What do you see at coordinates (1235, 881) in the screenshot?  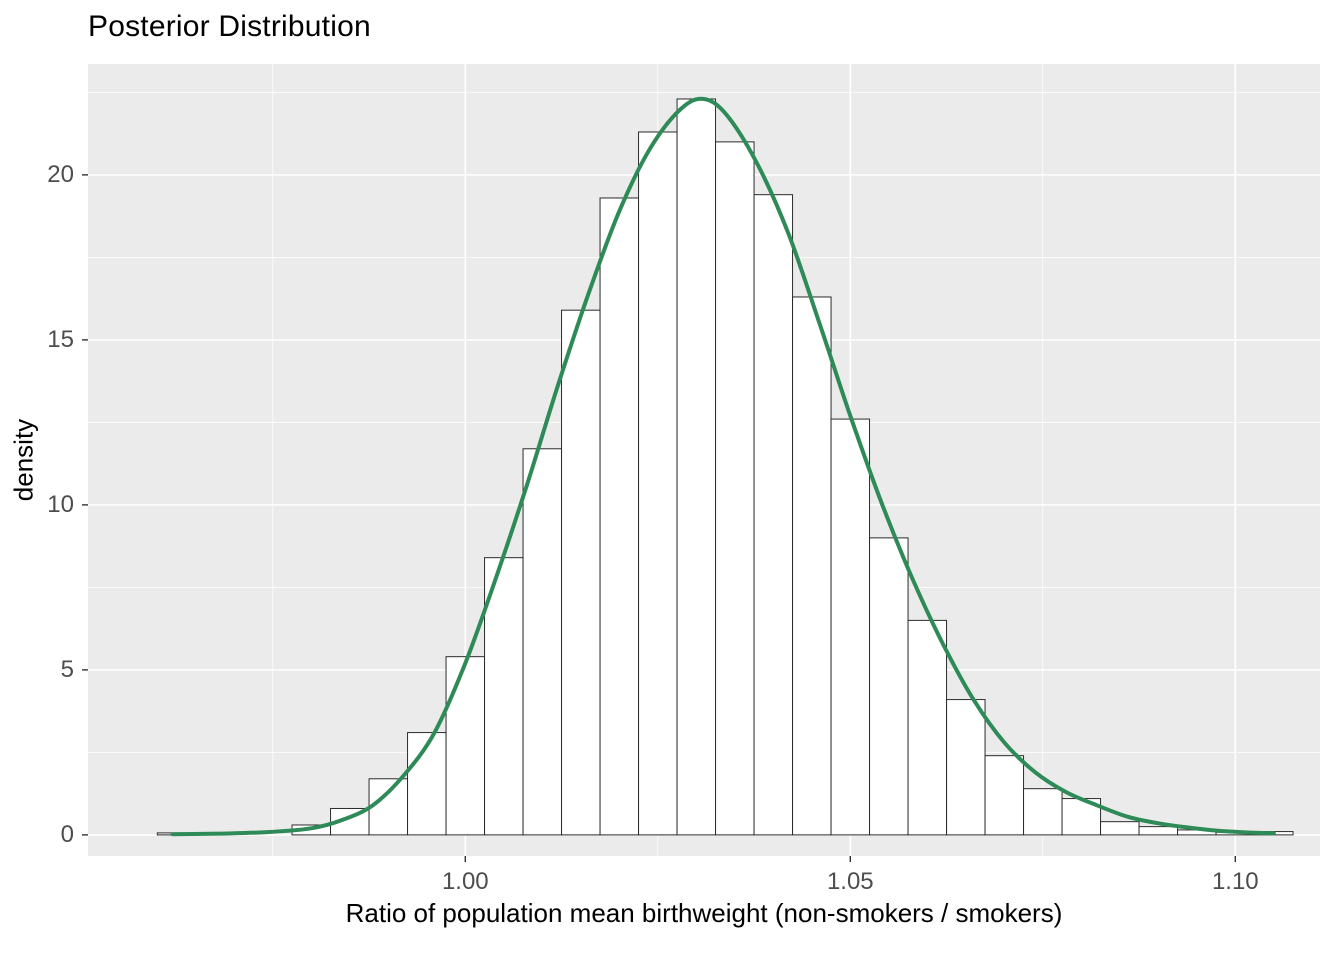 I see `x-tick-label: 1.10` at bounding box center [1235, 881].